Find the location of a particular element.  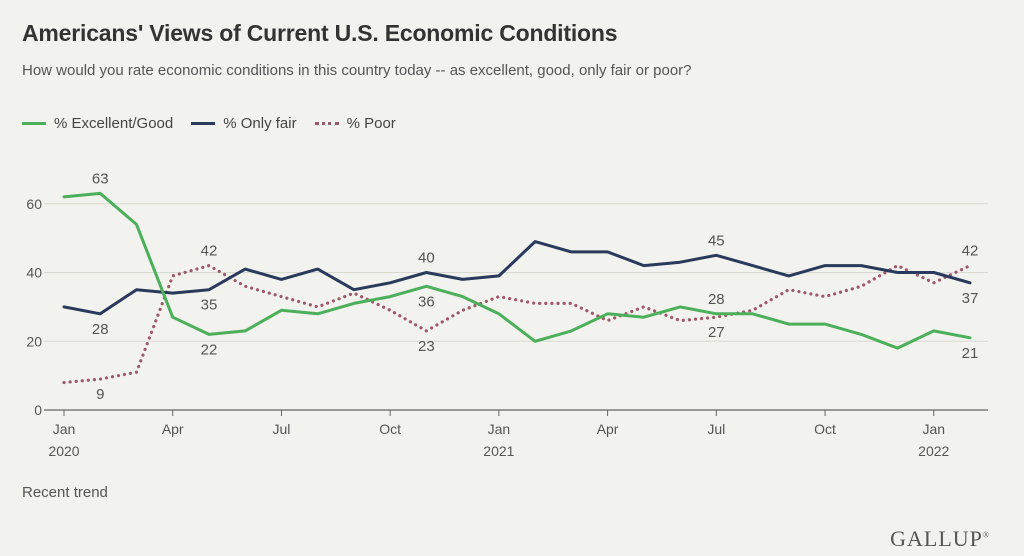

series-line-only-fair is located at coordinates (517, 278).